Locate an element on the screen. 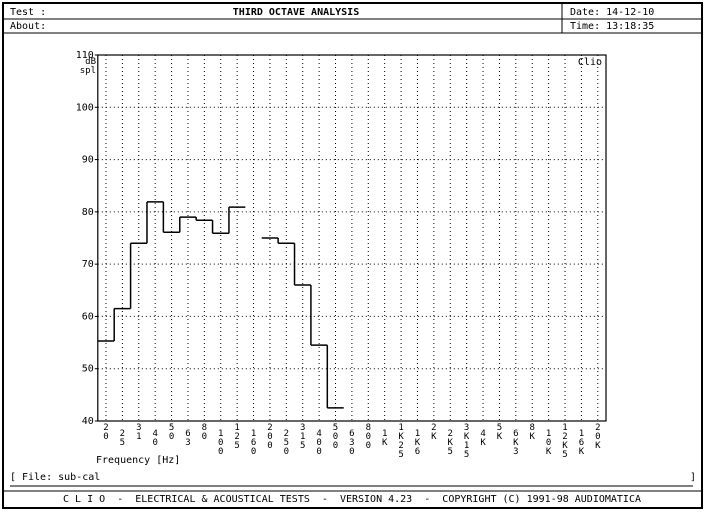 The image size is (705, 512). date: Date: 14-12-10 is located at coordinates (612, 12).